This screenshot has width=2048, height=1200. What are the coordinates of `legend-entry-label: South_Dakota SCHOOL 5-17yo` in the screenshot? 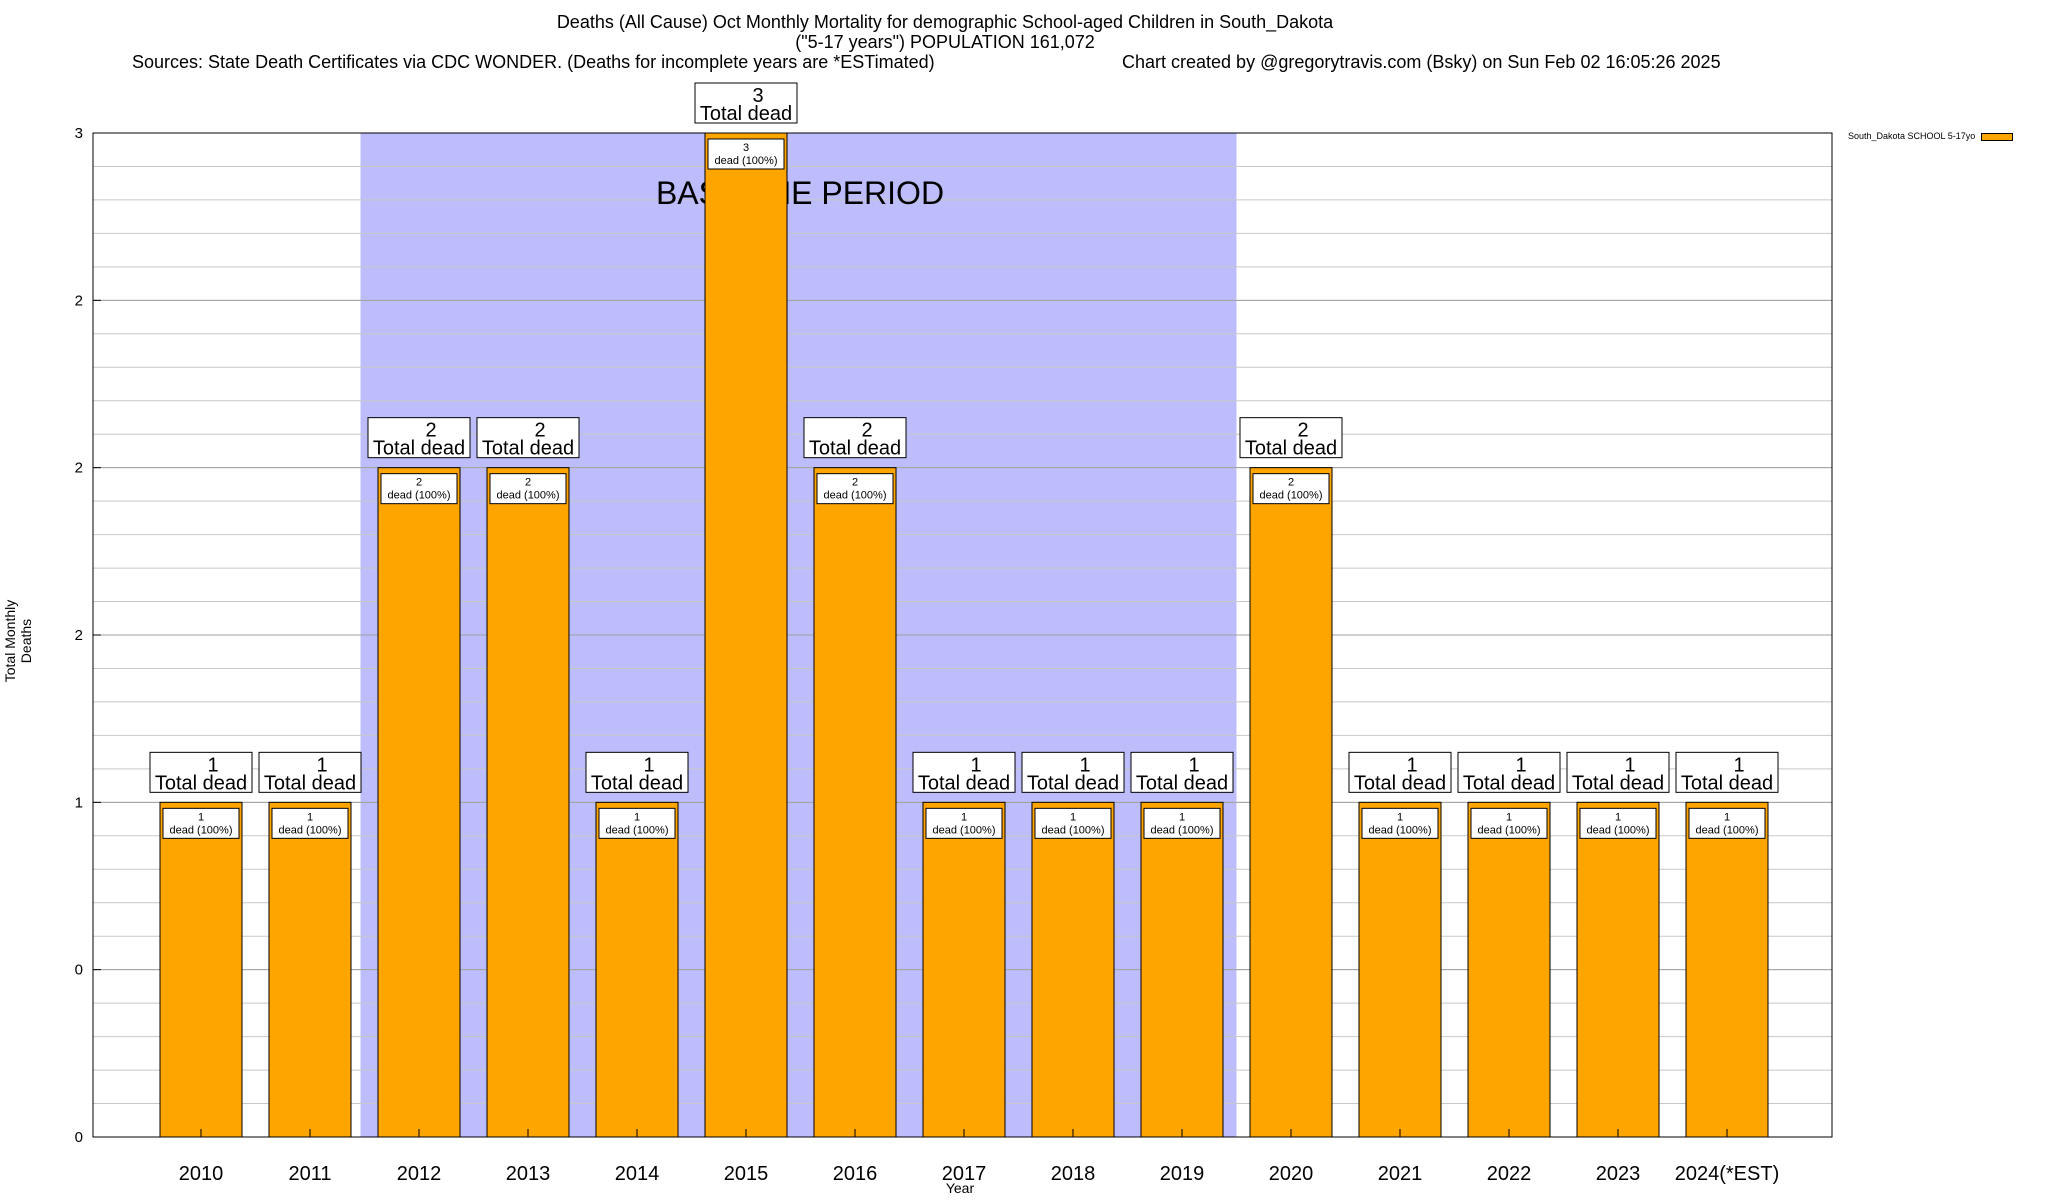 It's located at (1912, 136).